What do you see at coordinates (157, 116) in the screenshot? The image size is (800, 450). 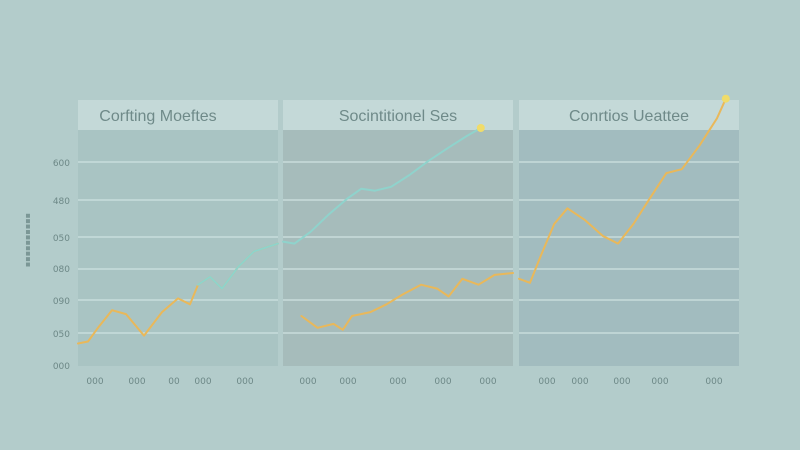 I see `panel-1-title: Corfting Moeftes` at bounding box center [157, 116].